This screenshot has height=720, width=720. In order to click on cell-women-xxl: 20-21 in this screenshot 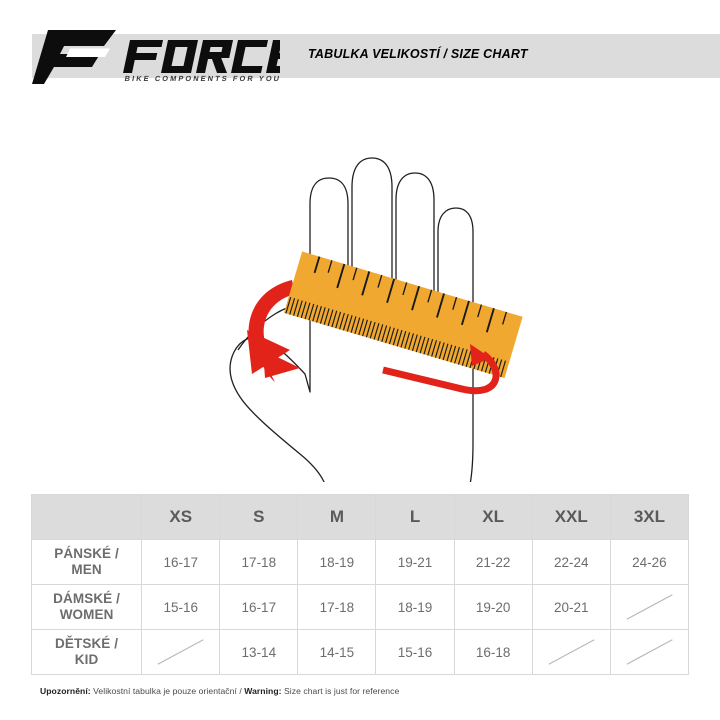, I will do `click(571, 607)`.